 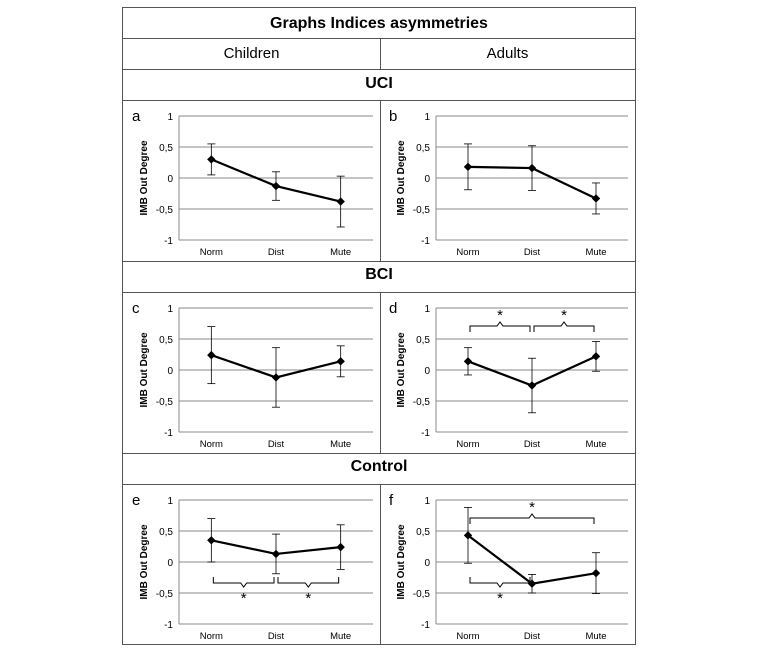 What do you see at coordinates (508, 567) in the screenshot?
I see `chart-panel-f: f IMB Out Degree 1 0,5 0 -0,5 -1 Norm Dist Mute * *` at bounding box center [508, 567].